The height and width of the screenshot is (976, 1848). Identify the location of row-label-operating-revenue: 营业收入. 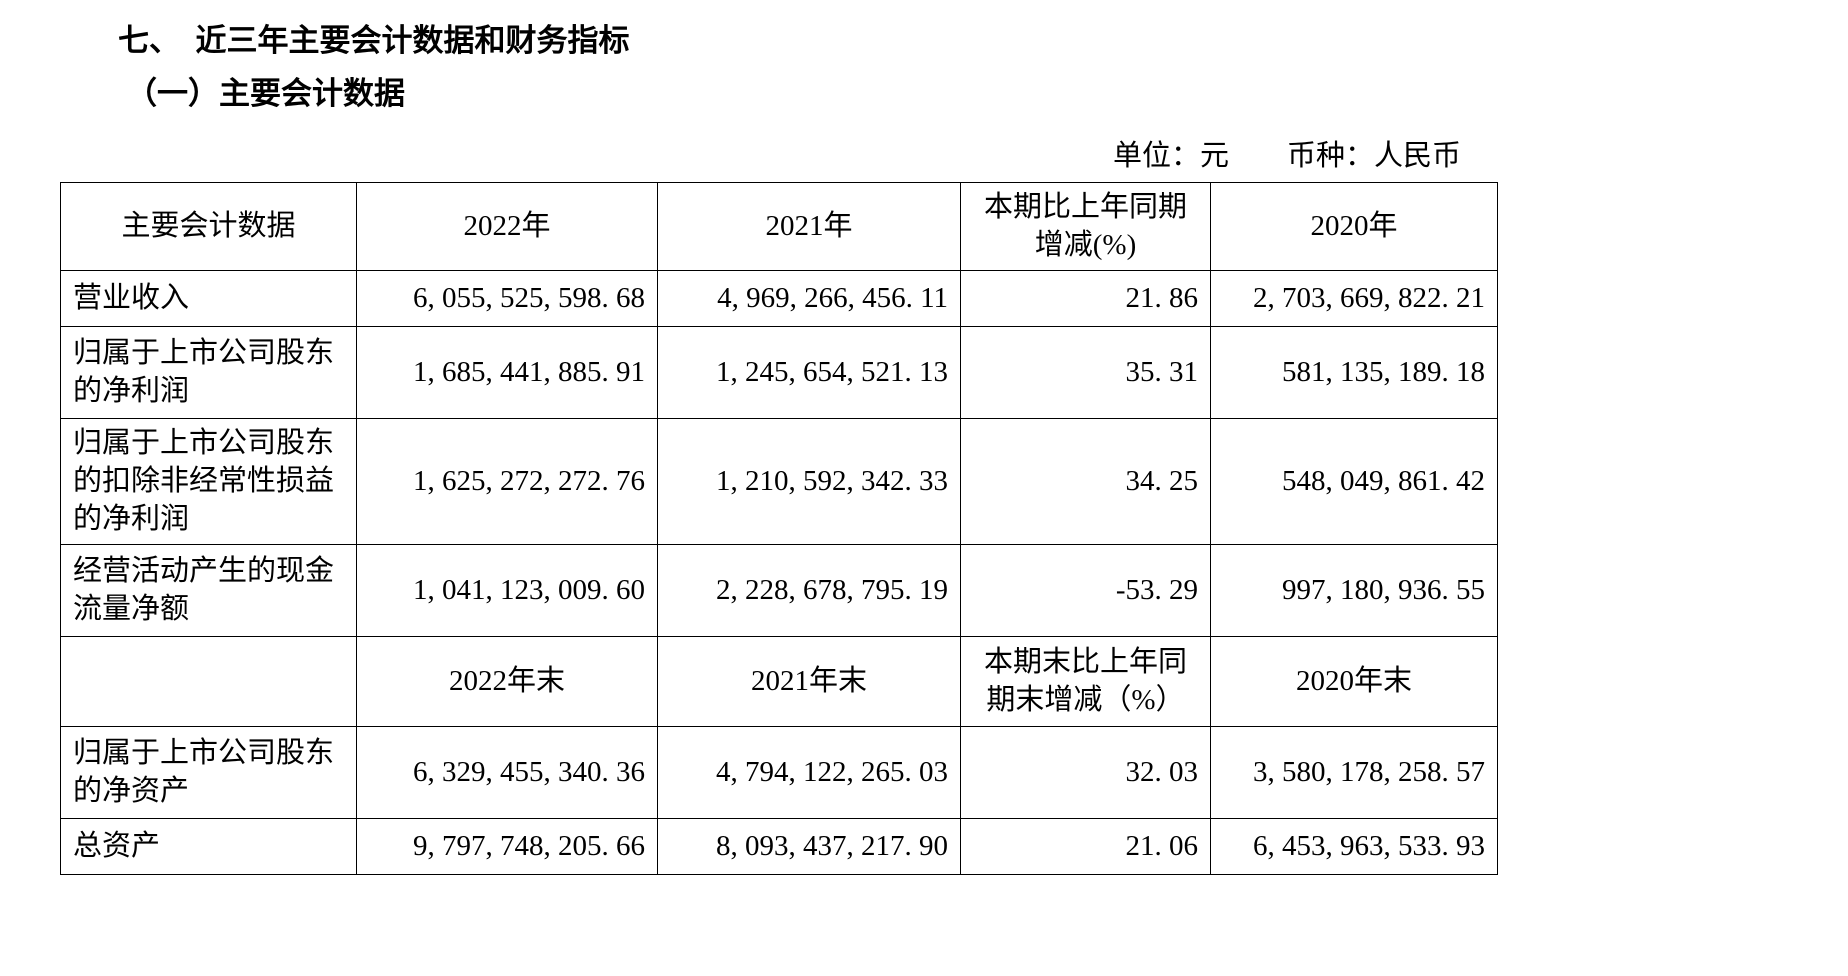
(208, 298).